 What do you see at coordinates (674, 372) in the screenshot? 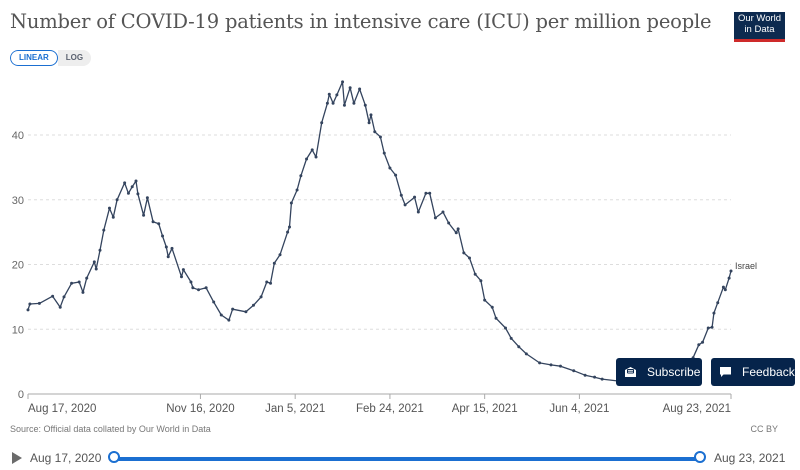
I see `subscribe-label: Subscribe` at bounding box center [674, 372].